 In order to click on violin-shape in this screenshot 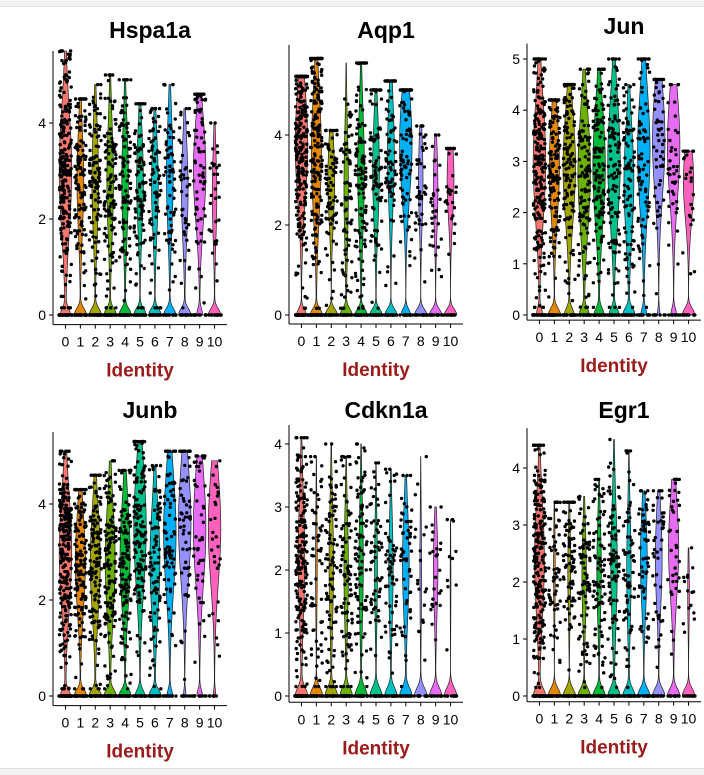, I will do `click(199, 204)`.